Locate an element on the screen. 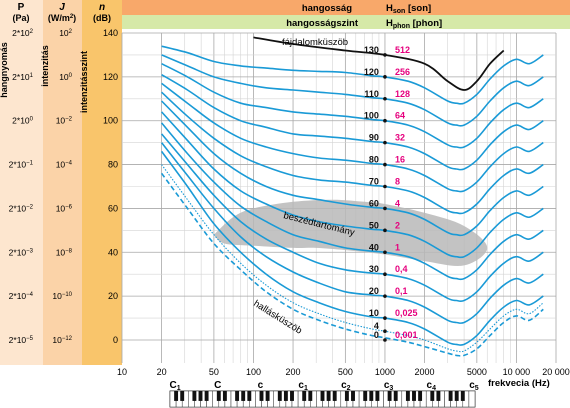 This screenshot has height=408, width=570. phon-label: 130 is located at coordinates (371, 50).